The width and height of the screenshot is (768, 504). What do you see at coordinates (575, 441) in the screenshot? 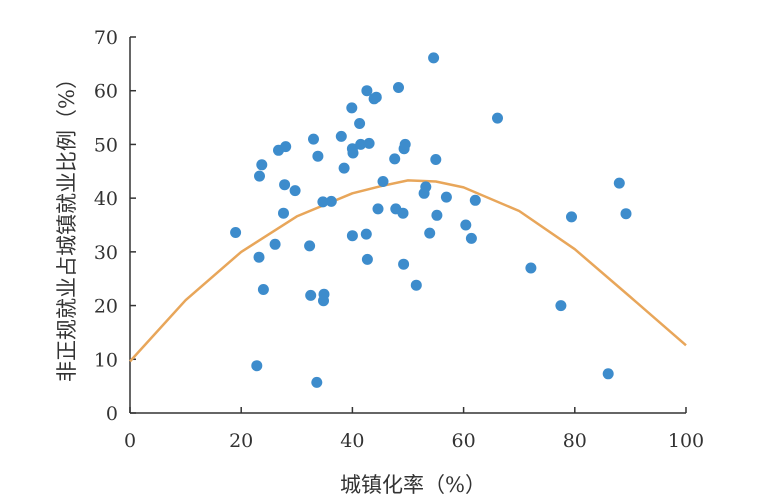
I see `x-tick-label: 80` at bounding box center [575, 441].